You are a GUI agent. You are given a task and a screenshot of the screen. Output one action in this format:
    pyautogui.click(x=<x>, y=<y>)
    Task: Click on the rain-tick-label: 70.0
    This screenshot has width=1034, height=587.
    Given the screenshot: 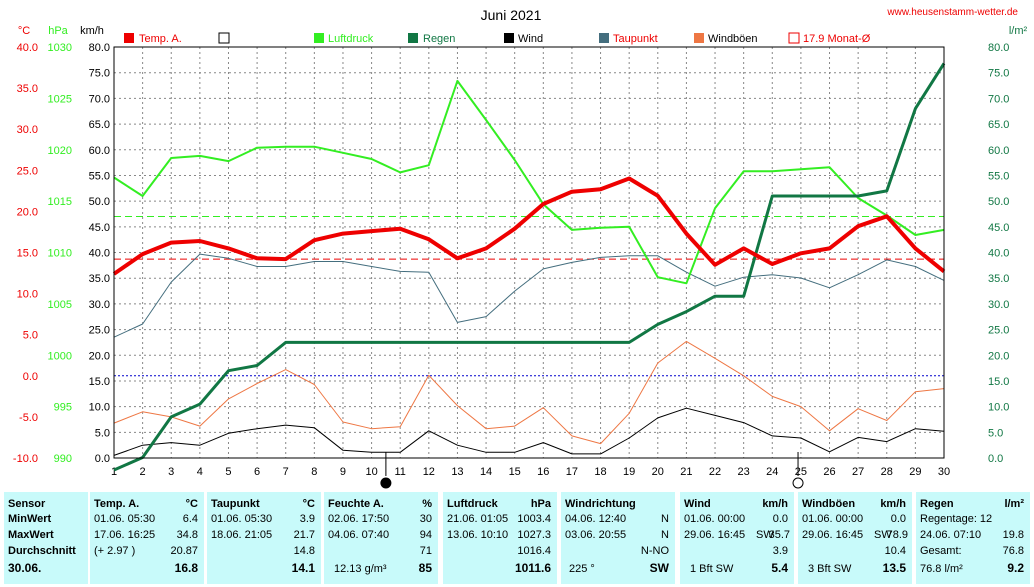 What is the action you would take?
    pyautogui.click(x=998, y=99)
    